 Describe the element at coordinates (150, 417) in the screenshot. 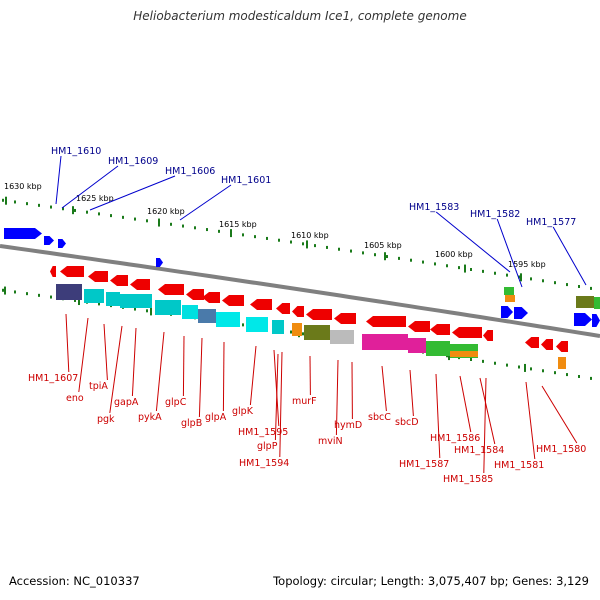

I see `gene-label-bottom: pykA` at that location.